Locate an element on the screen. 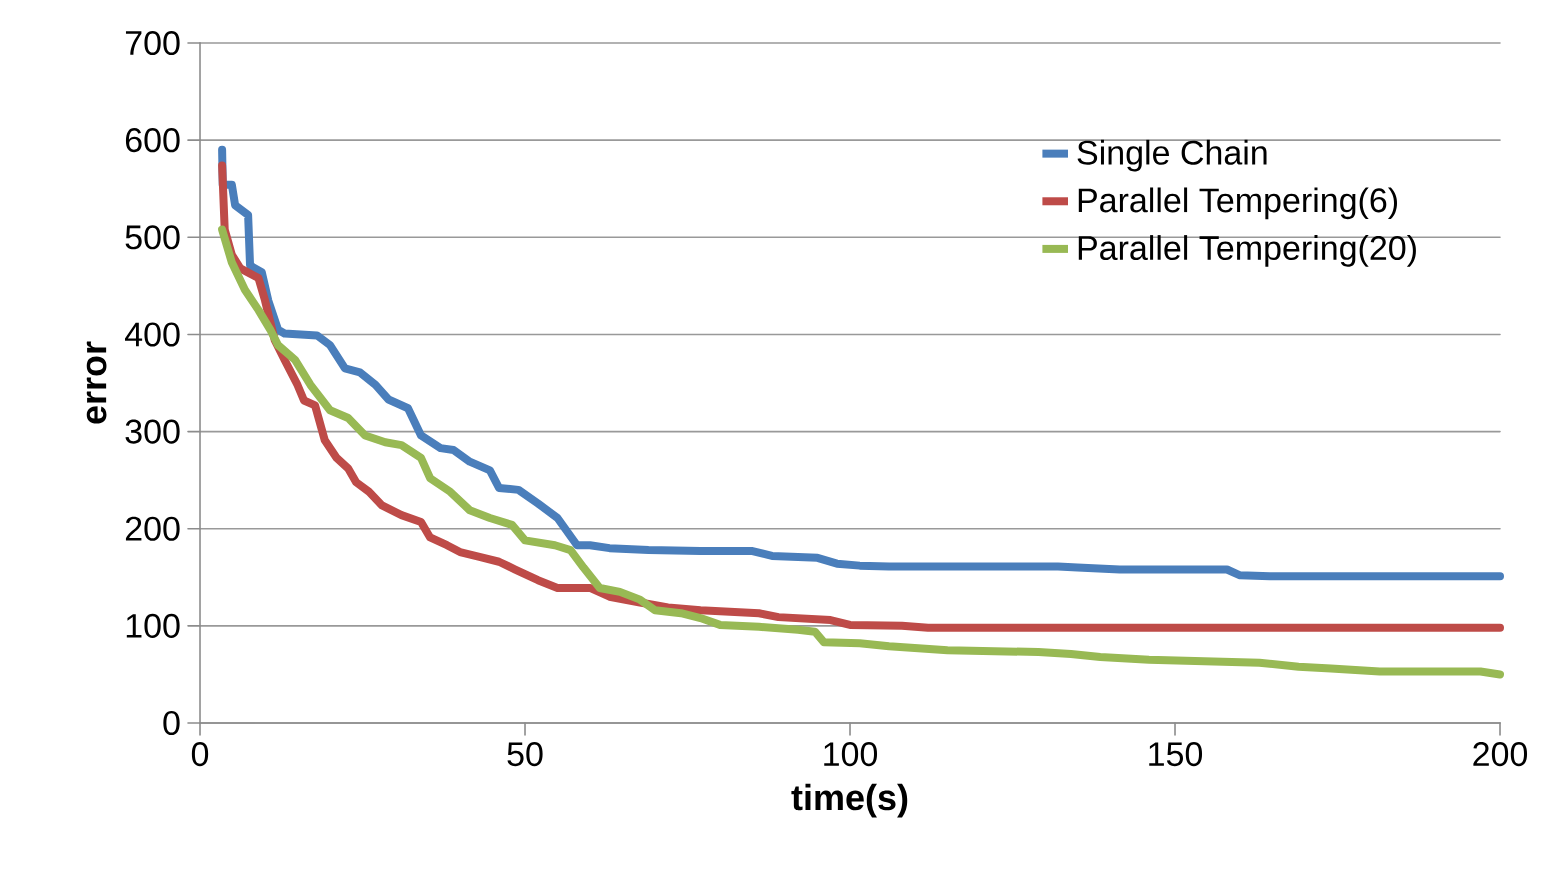  y-tick-label: 500 is located at coordinates (152, 237).